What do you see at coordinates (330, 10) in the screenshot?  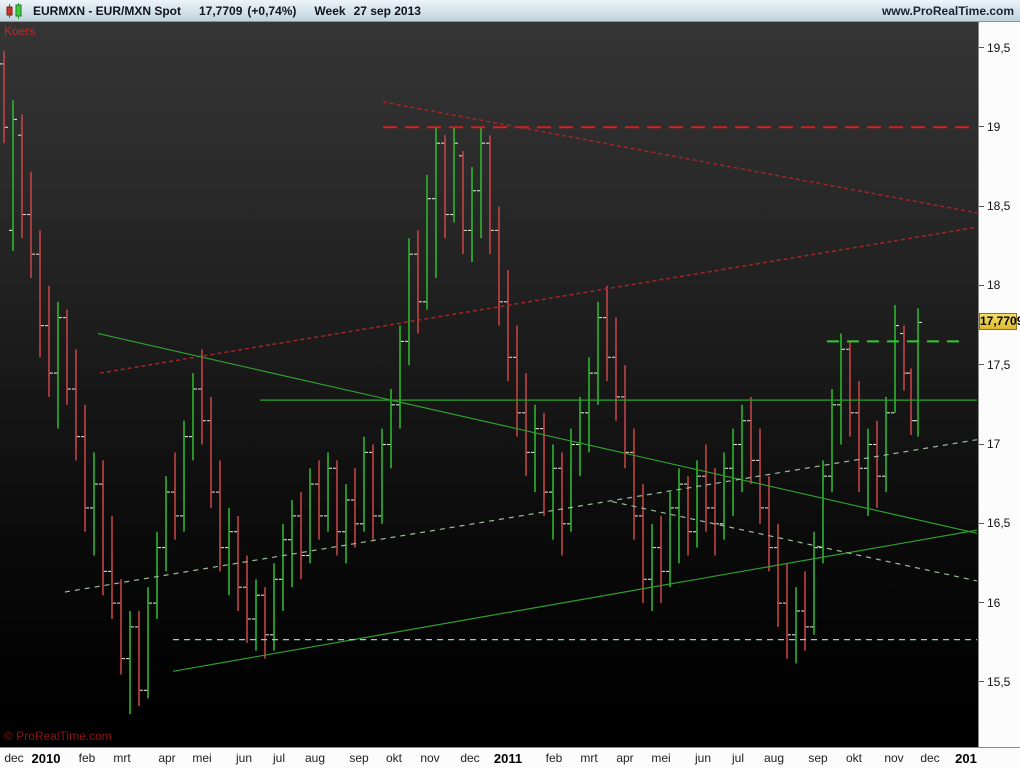 I see `timeframe-label: Week` at bounding box center [330, 10].